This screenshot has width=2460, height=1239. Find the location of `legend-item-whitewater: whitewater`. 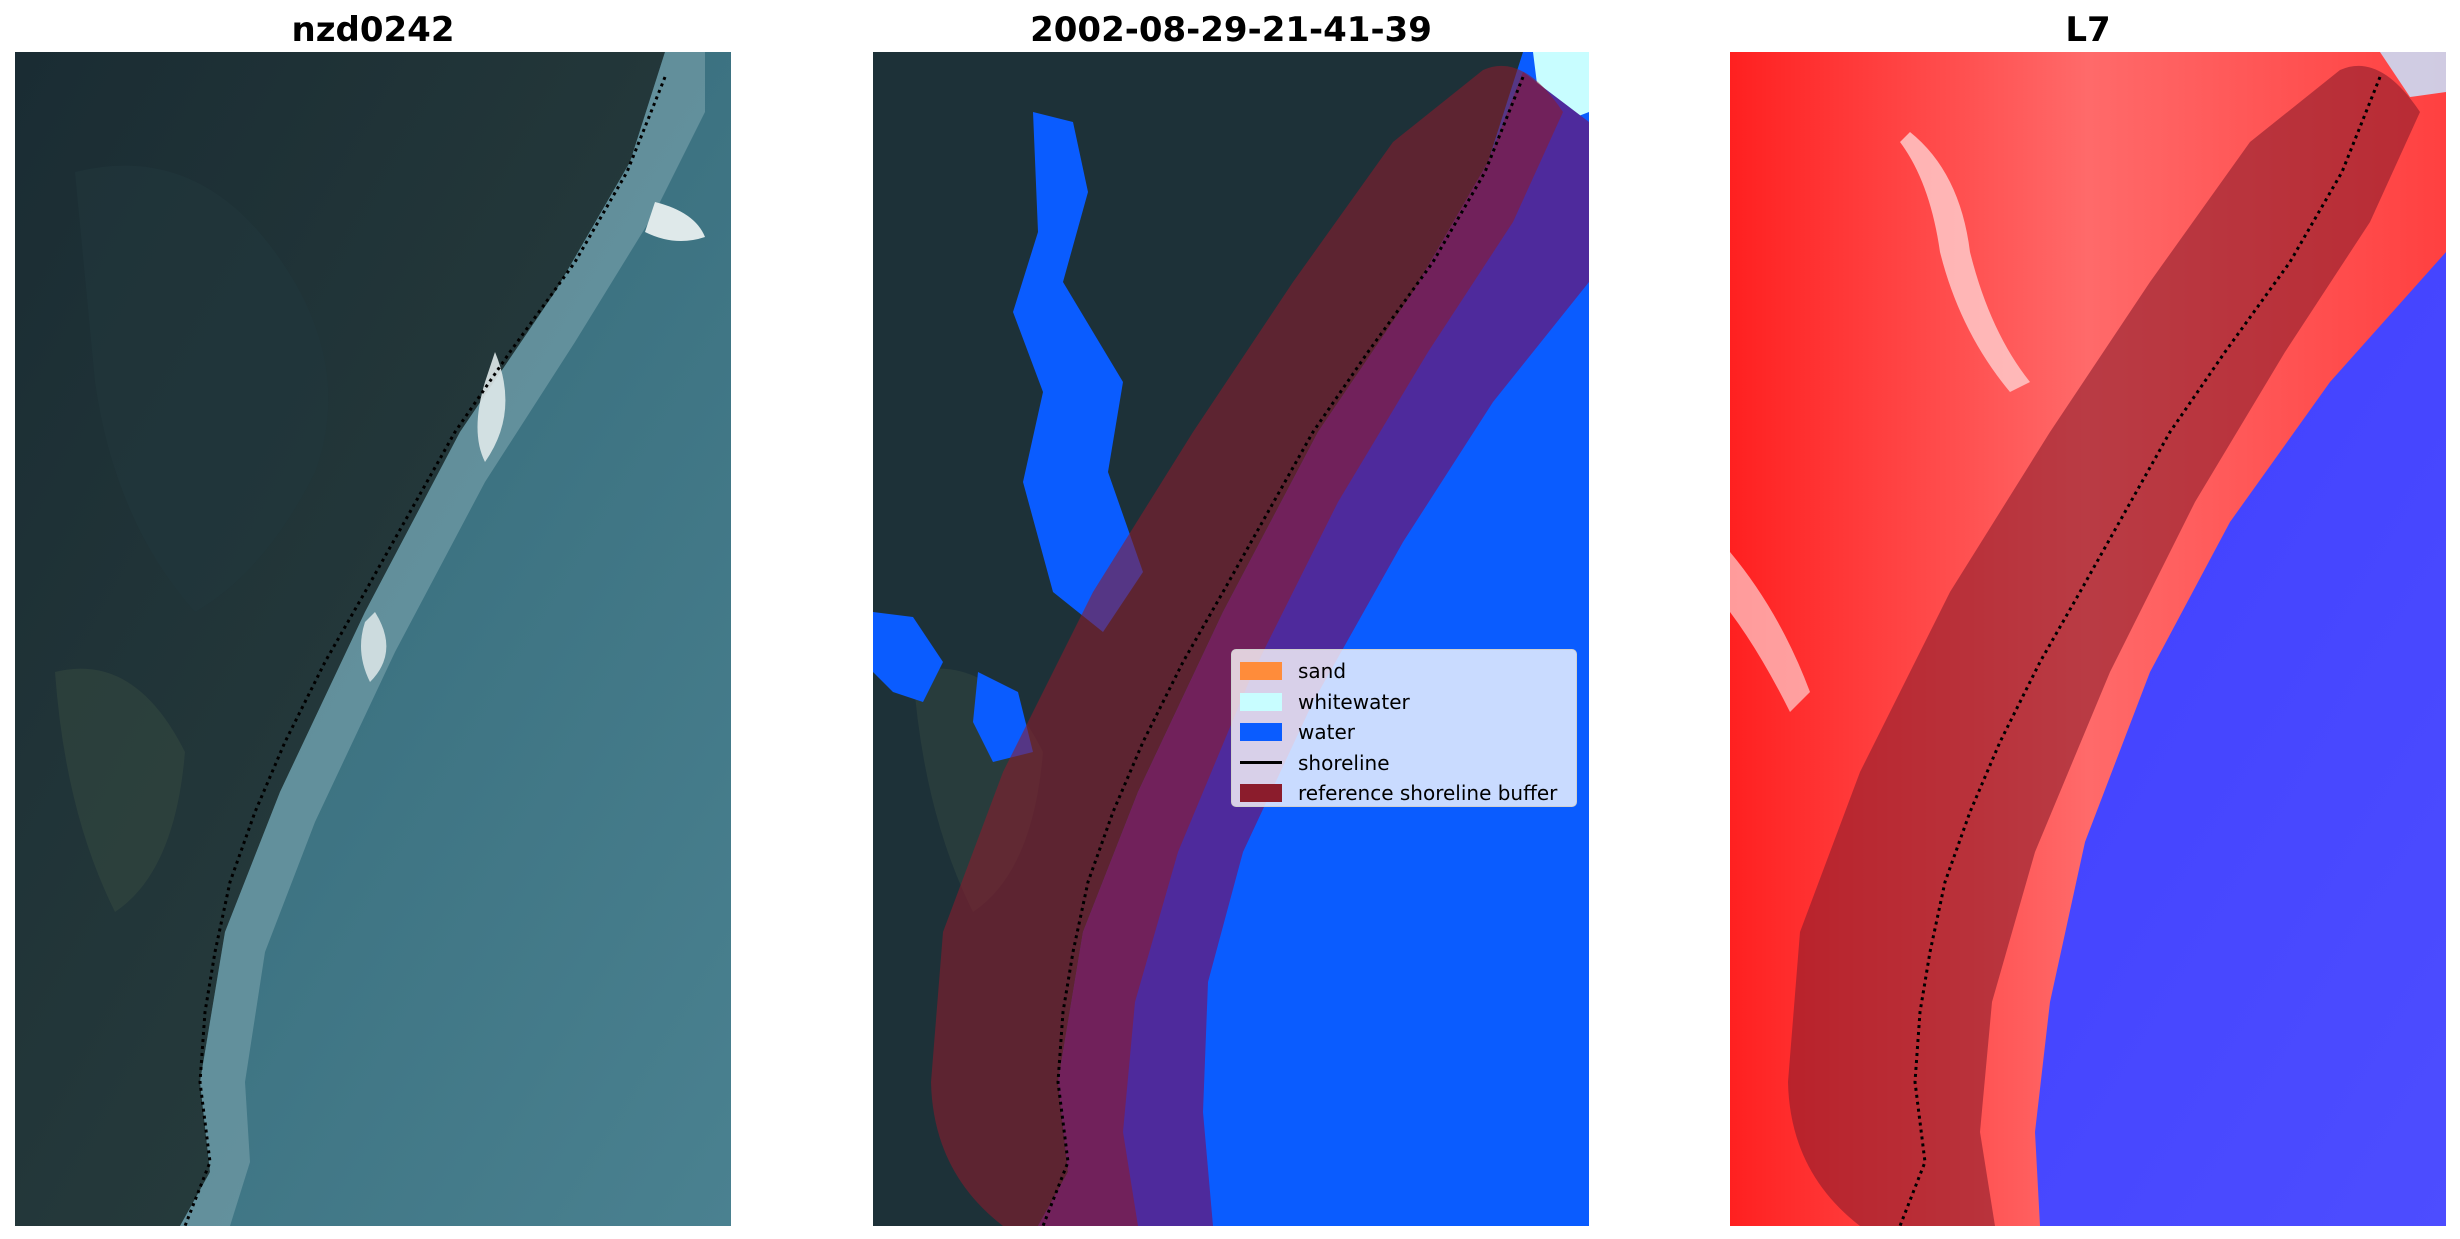

legend-item-whitewater: whitewater is located at coordinates (1404, 702).